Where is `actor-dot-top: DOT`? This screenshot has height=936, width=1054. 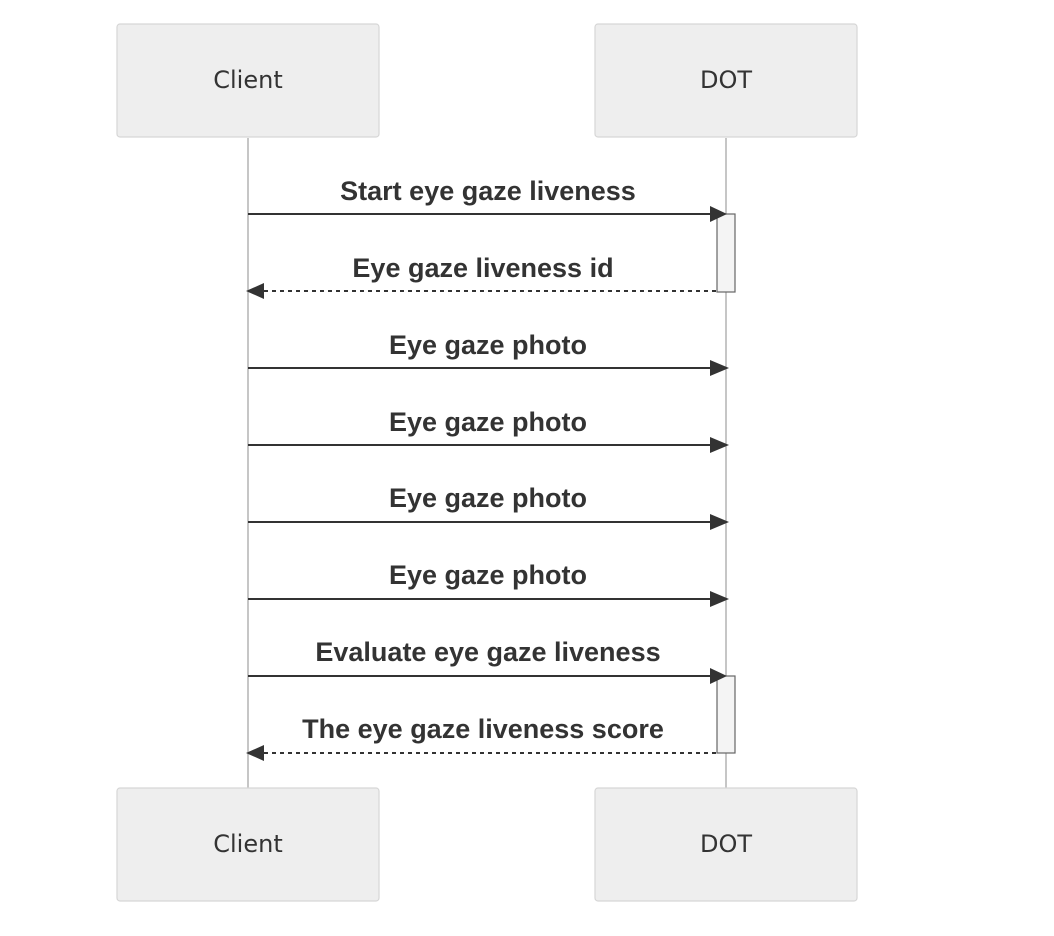
actor-dot-top: DOT is located at coordinates (726, 80).